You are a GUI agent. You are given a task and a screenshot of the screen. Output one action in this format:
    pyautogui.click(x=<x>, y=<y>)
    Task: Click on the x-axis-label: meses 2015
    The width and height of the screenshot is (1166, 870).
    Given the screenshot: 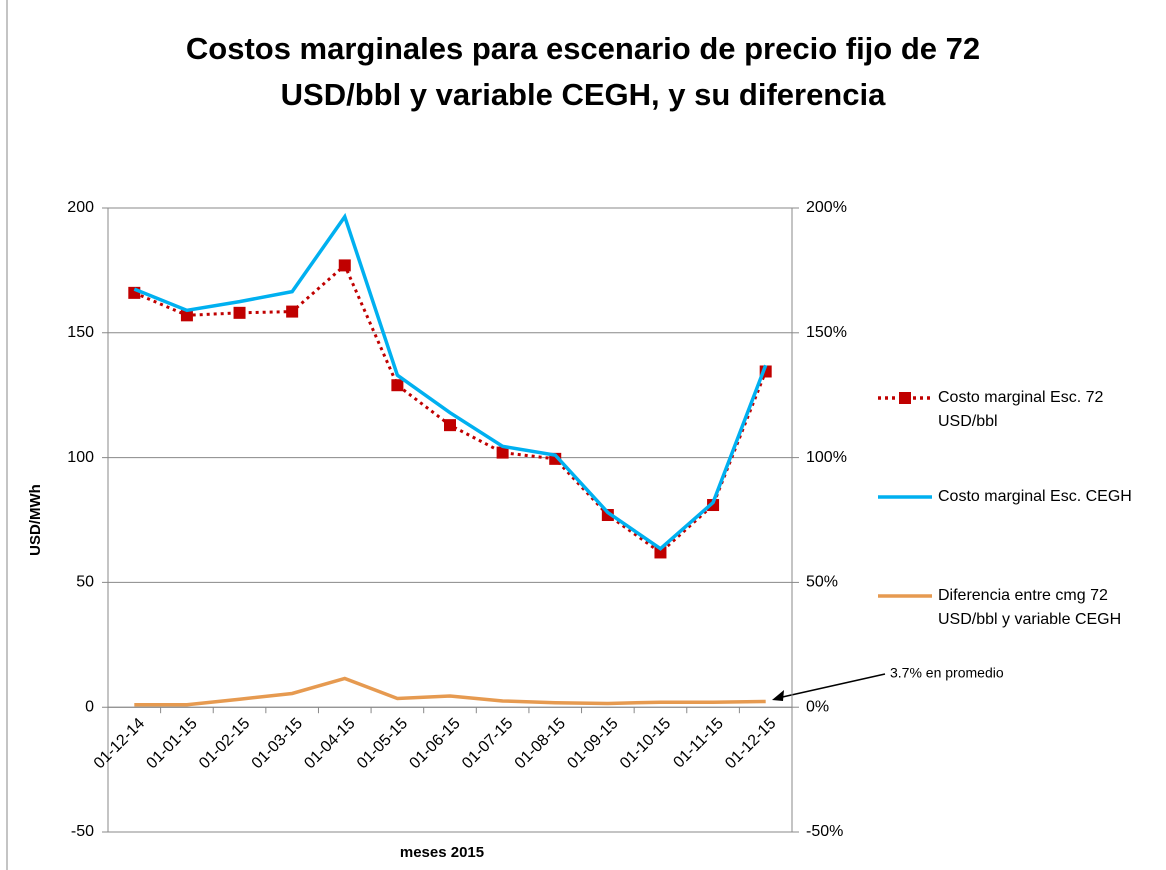 What is the action you would take?
    pyautogui.click(x=442, y=852)
    